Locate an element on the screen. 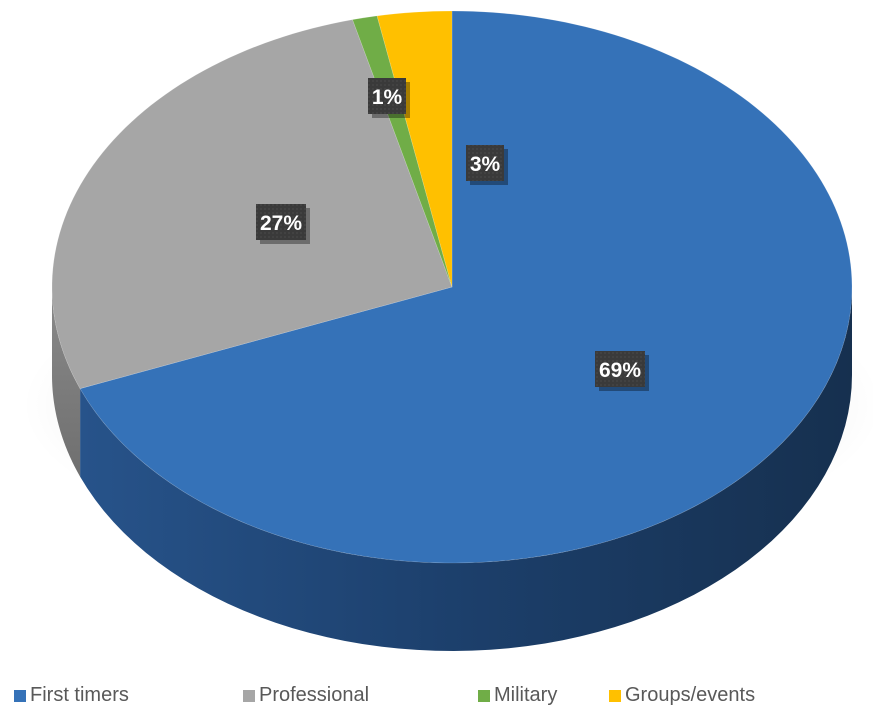 This screenshot has width=873, height=711. data-label-military: 1% is located at coordinates (389, 98).